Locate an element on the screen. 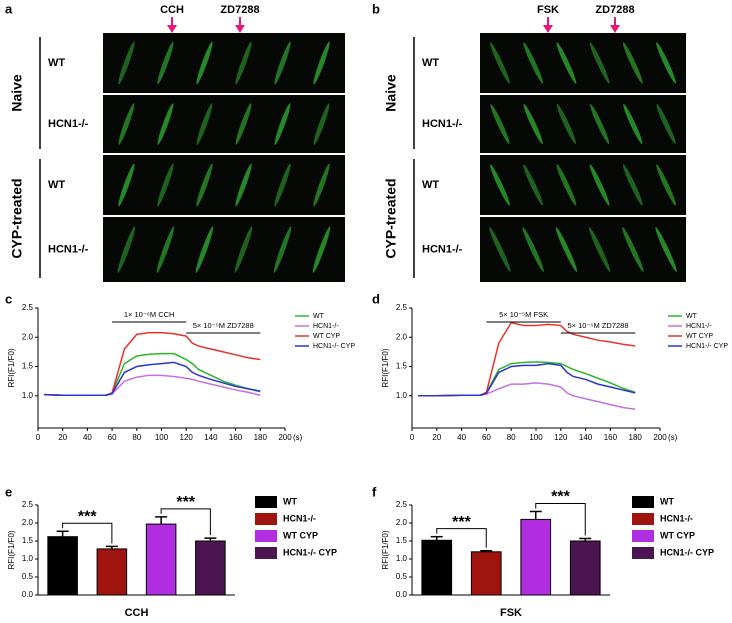  x-axis-label: (s) is located at coordinates (673, 437).